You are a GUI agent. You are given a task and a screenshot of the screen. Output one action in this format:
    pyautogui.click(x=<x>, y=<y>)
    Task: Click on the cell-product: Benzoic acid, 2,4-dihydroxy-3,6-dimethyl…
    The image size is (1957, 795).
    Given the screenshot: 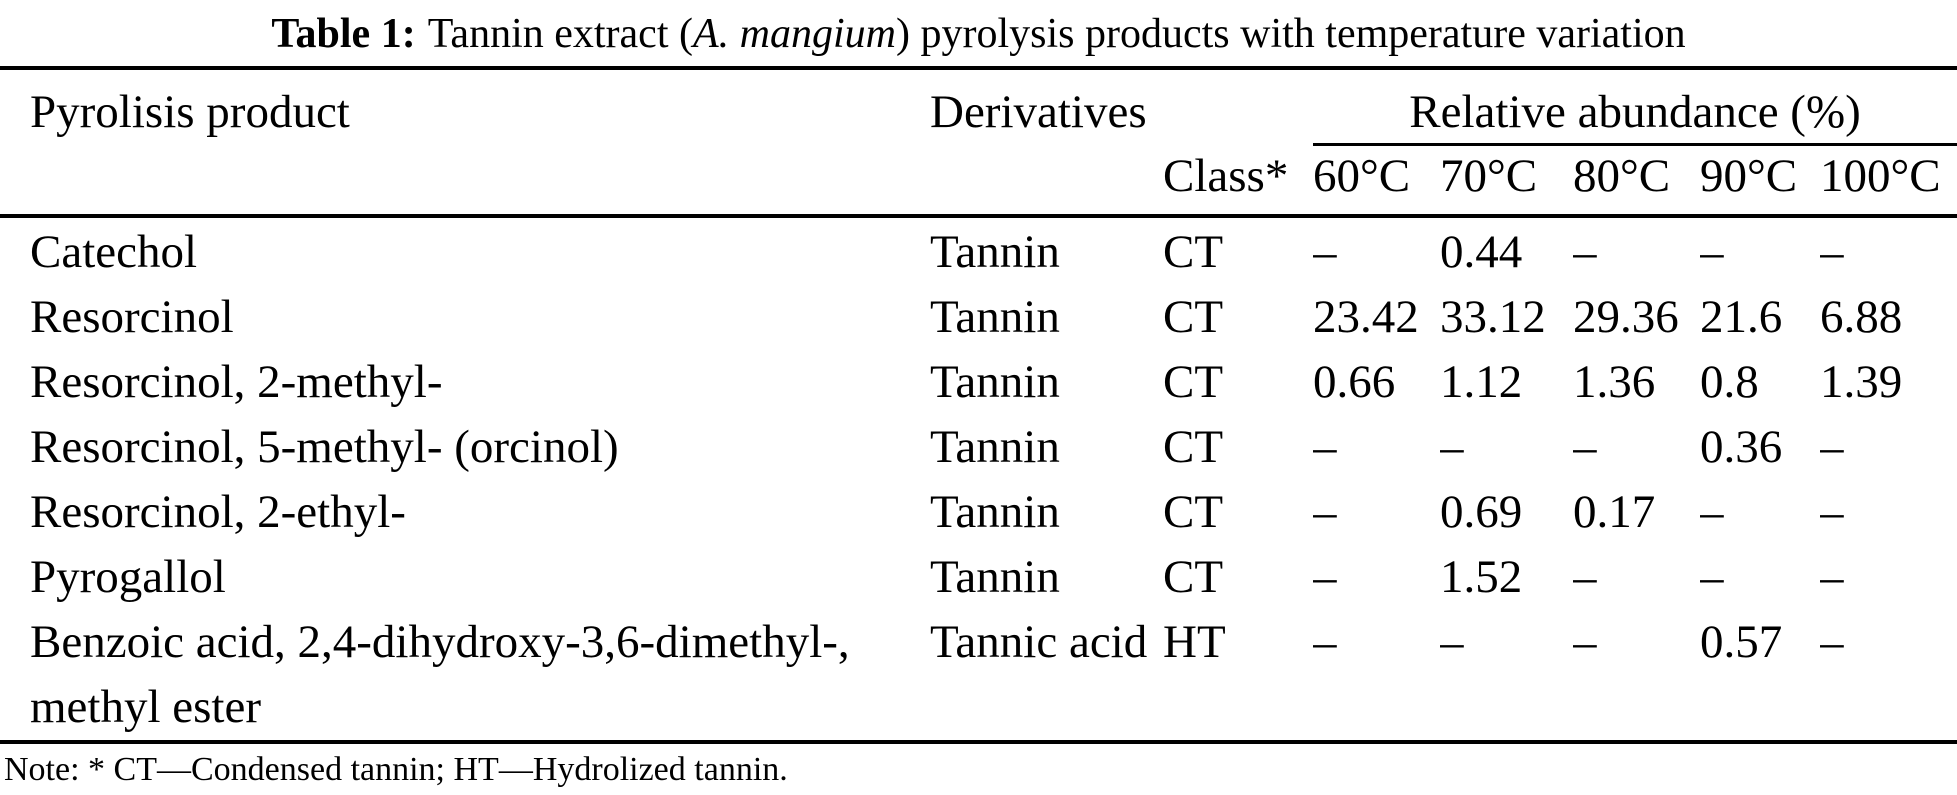 What is the action you would take?
    pyautogui.click(x=440, y=674)
    